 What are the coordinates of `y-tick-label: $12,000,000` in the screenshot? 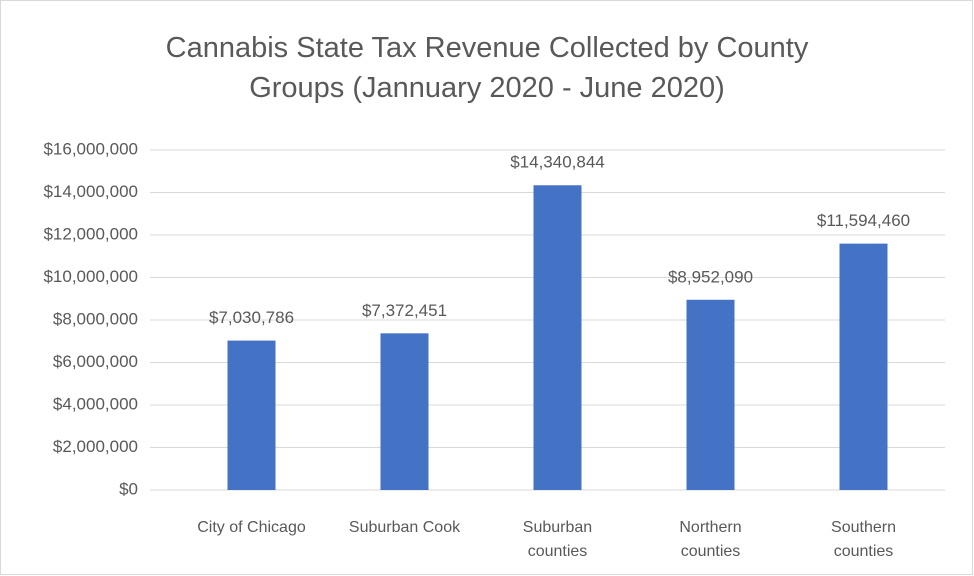 It's located at (90, 233).